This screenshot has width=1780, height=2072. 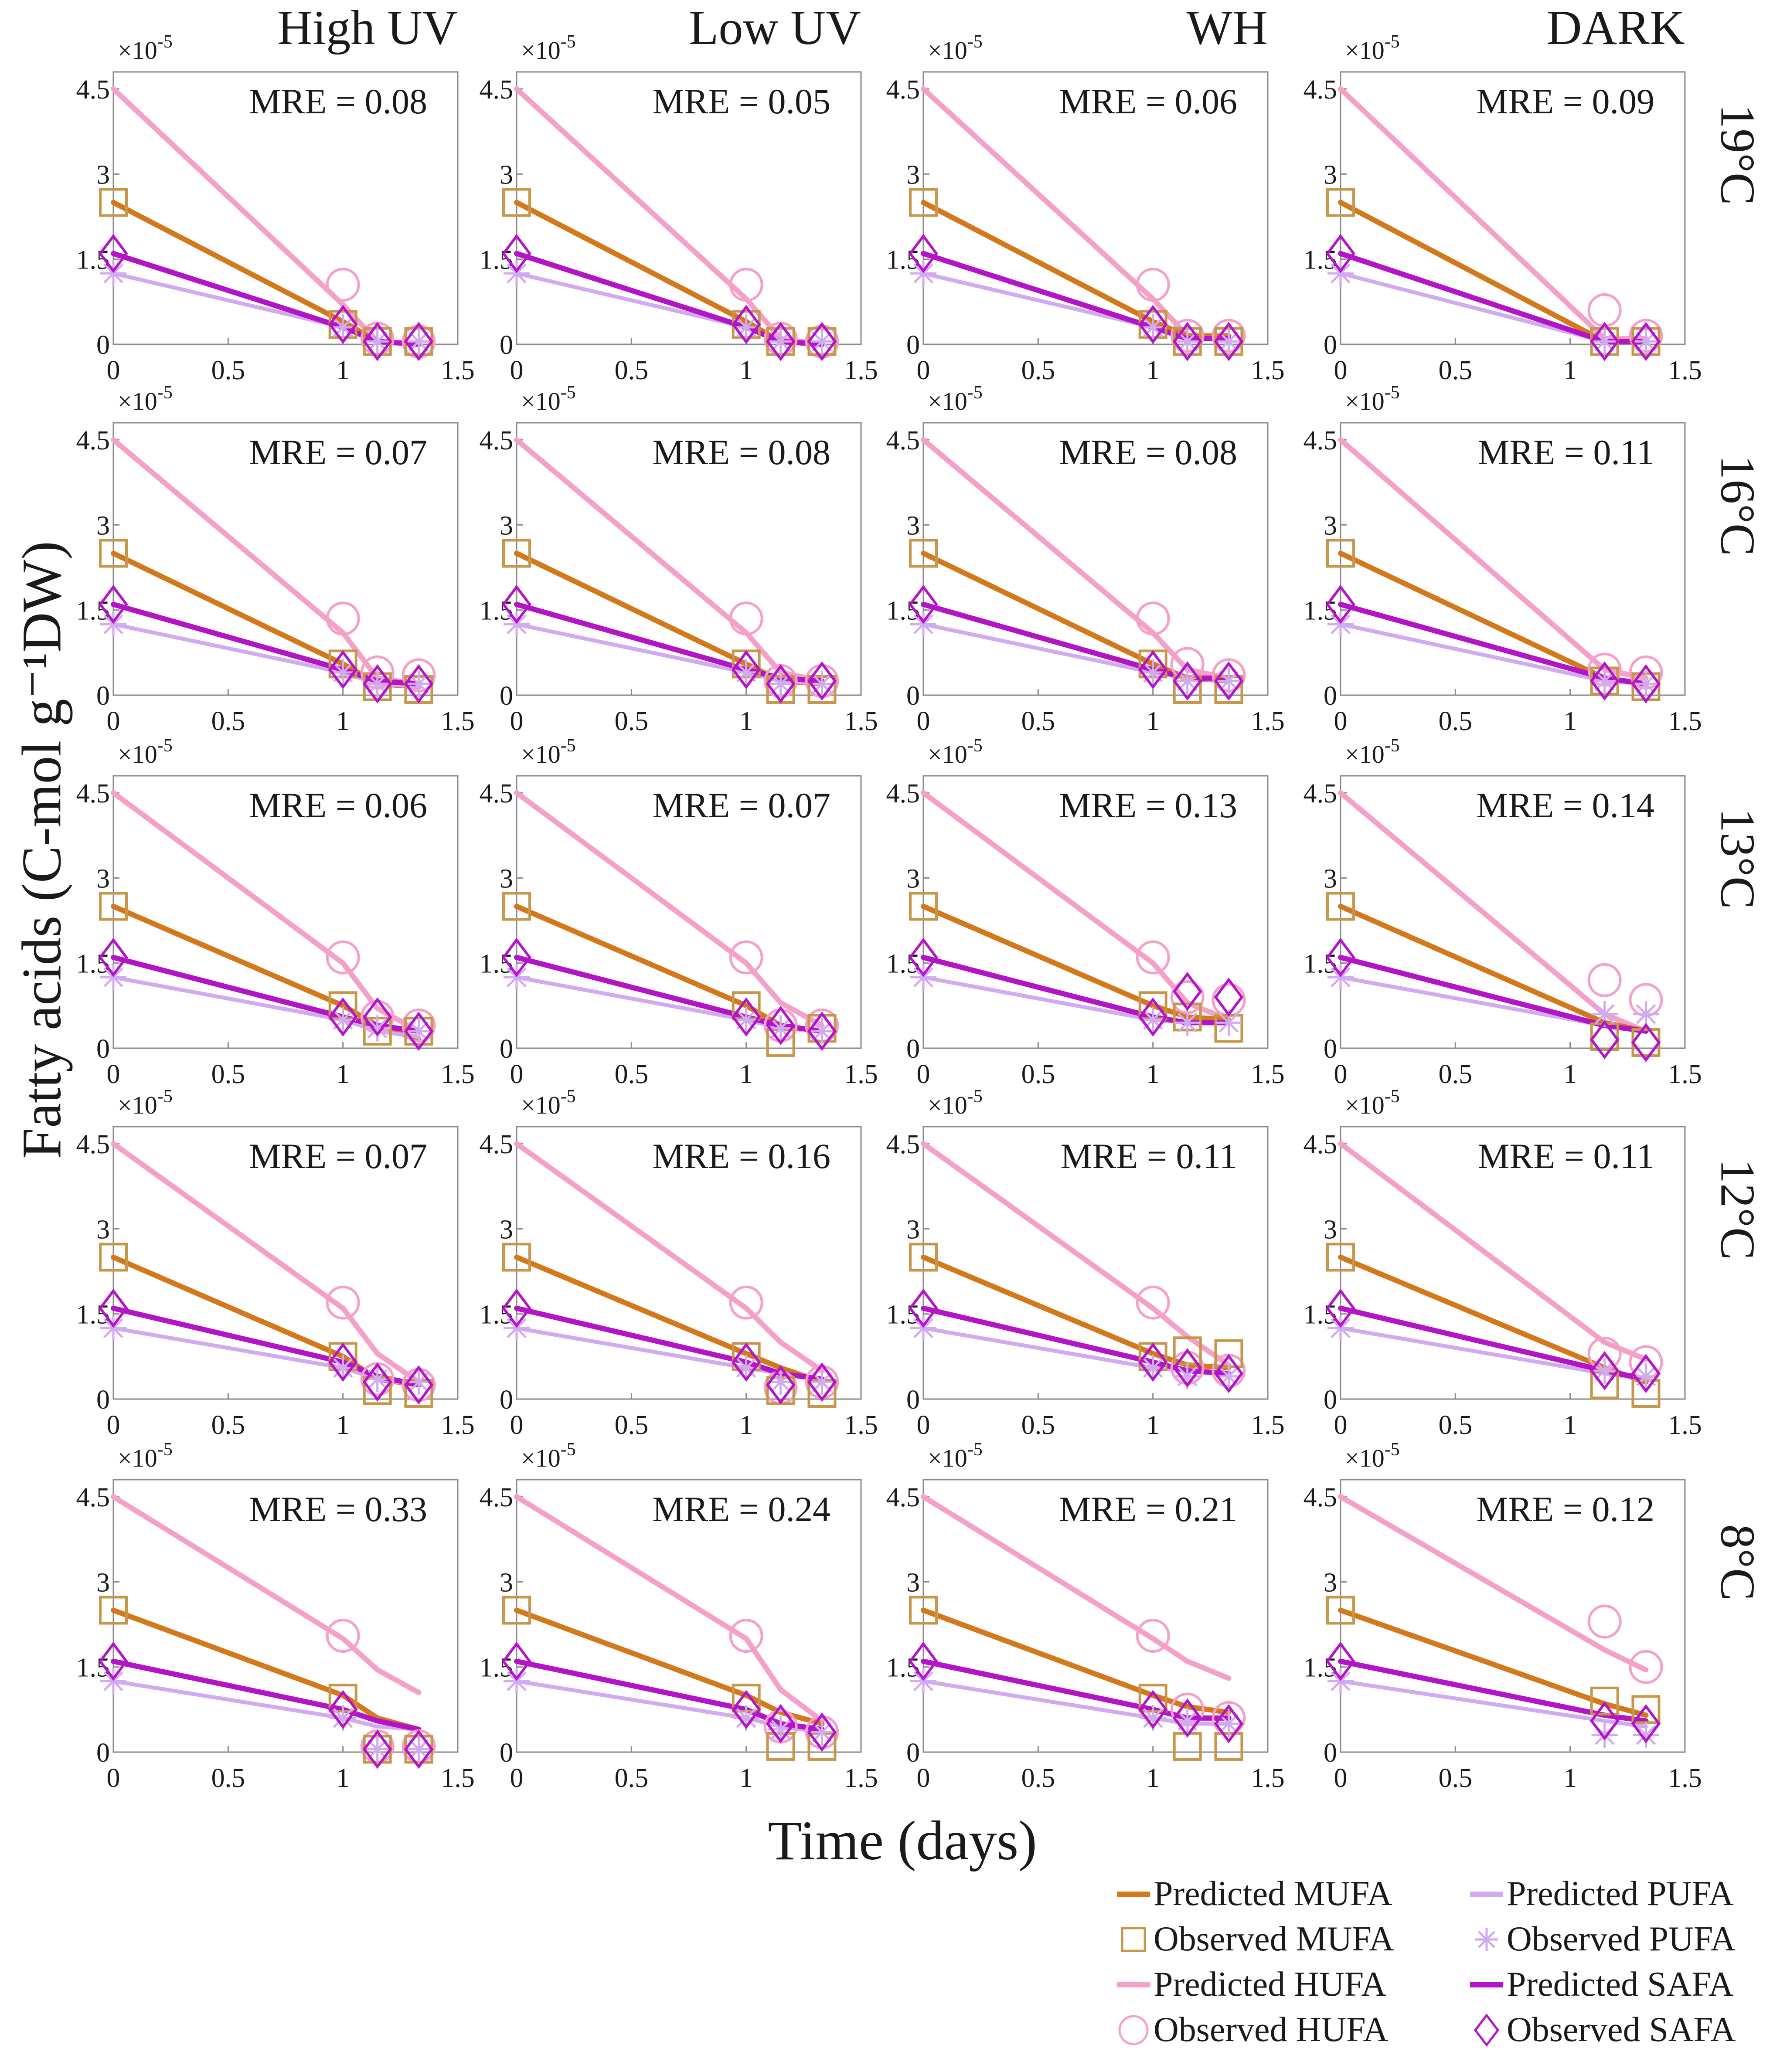 What do you see at coordinates (670, 994) in the screenshot?
I see `predicted-safa-line` at bounding box center [670, 994].